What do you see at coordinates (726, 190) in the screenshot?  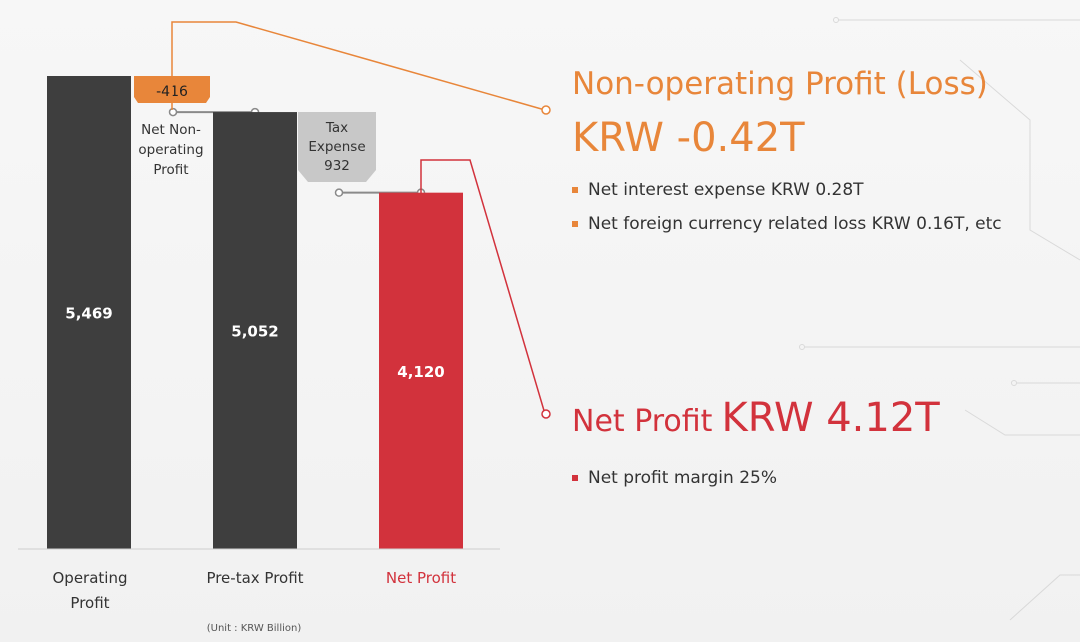 I see `nonop-bullet-text: Net interest expense KRW 0.28T` at bounding box center [726, 190].